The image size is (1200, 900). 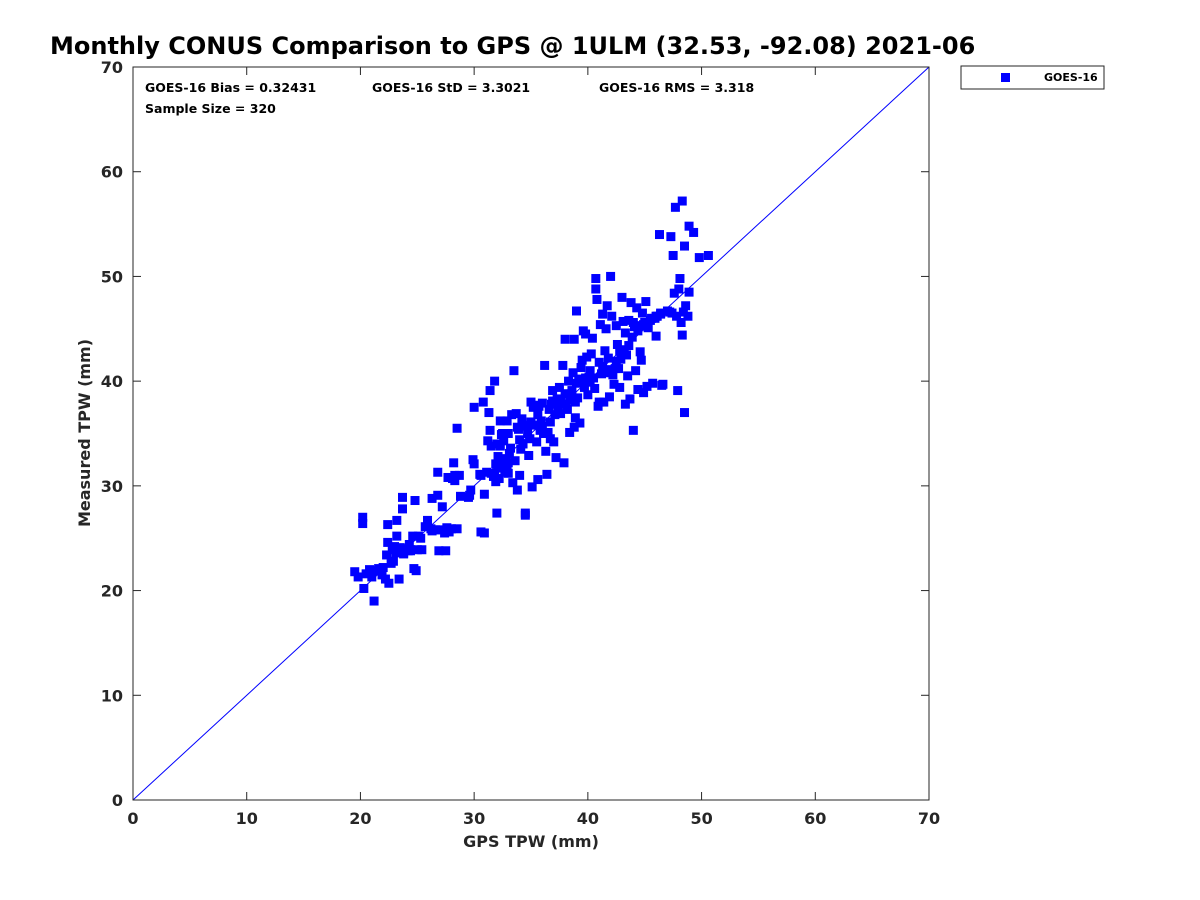 I want to click on x-tick-label: 60, so click(x=815, y=818).